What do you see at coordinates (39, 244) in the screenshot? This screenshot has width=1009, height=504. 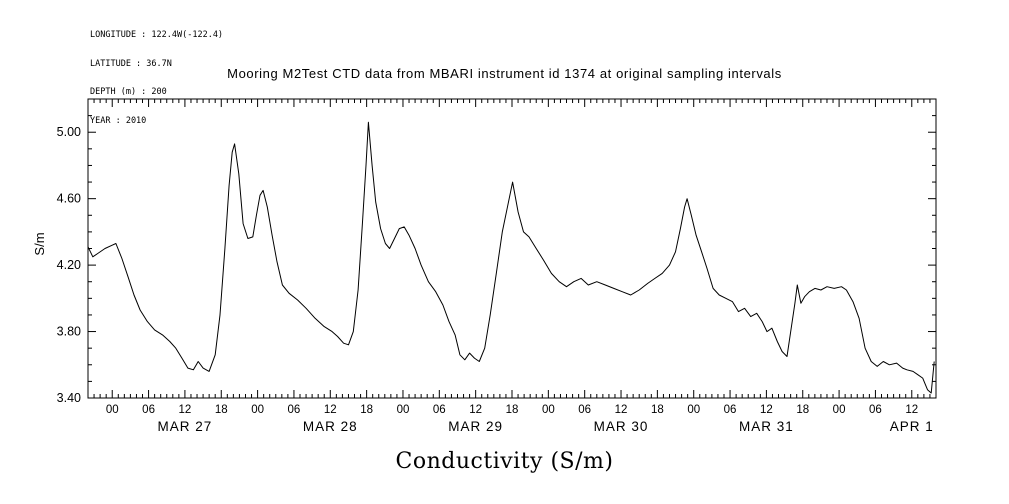 I see `y-axis-label: S/m` at bounding box center [39, 244].